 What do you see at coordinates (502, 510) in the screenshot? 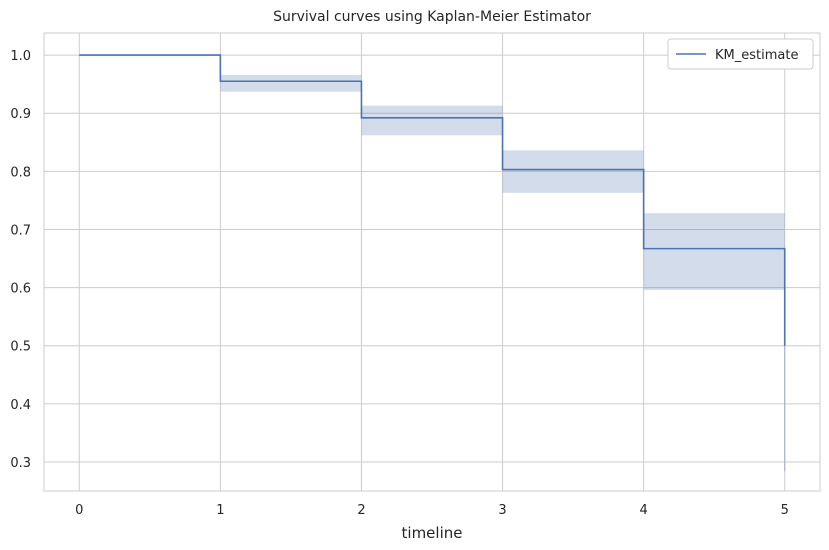
I see `x-tick-label: 3` at bounding box center [502, 510].